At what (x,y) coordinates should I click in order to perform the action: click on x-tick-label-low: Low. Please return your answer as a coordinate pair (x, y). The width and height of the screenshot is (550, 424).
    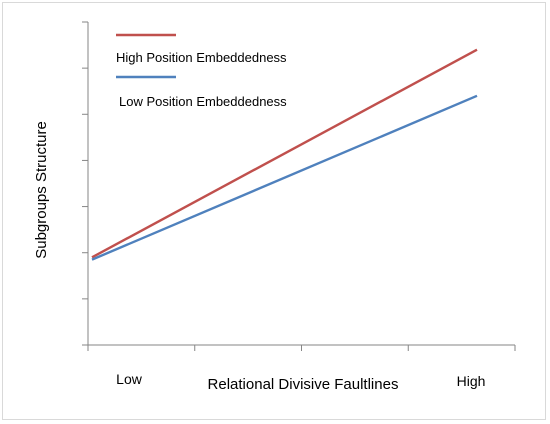
    Looking at the image, I should click on (129, 379).